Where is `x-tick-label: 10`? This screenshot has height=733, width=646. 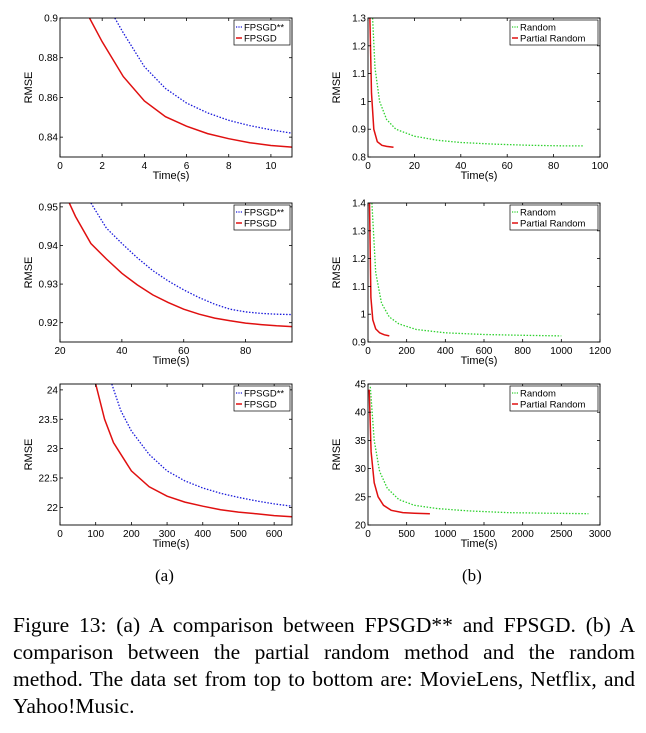 x-tick-label: 10 is located at coordinates (271, 166).